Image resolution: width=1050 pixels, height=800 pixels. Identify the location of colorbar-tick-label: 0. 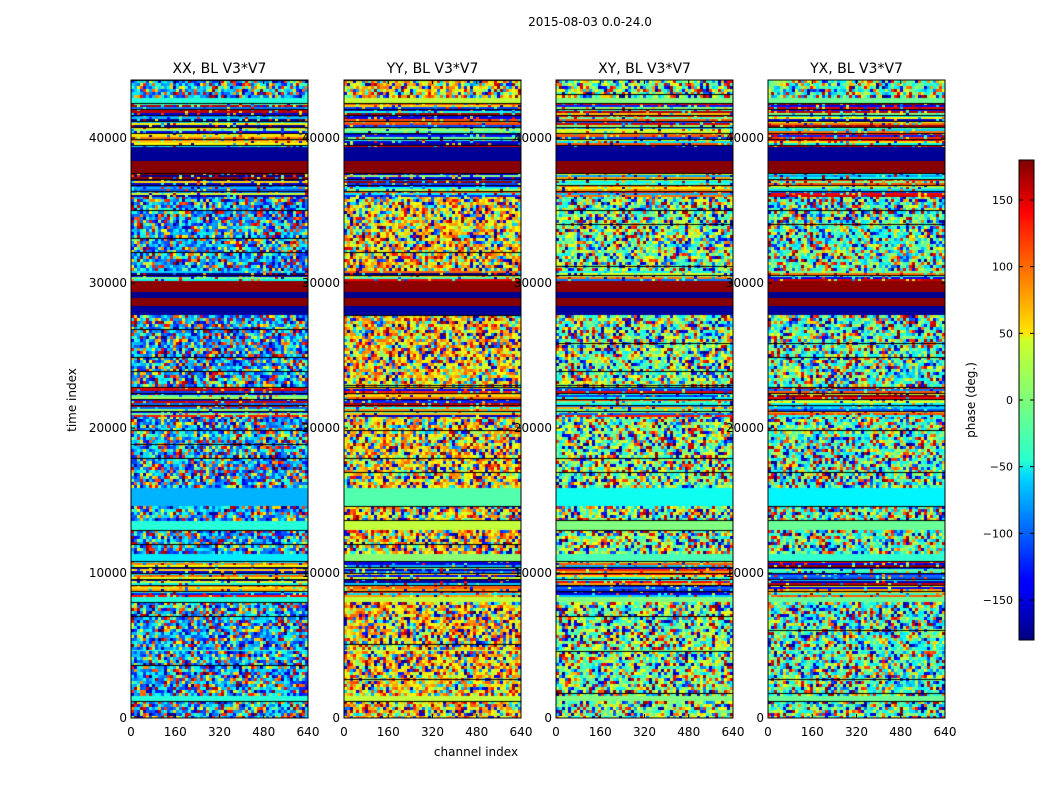
(1009, 400).